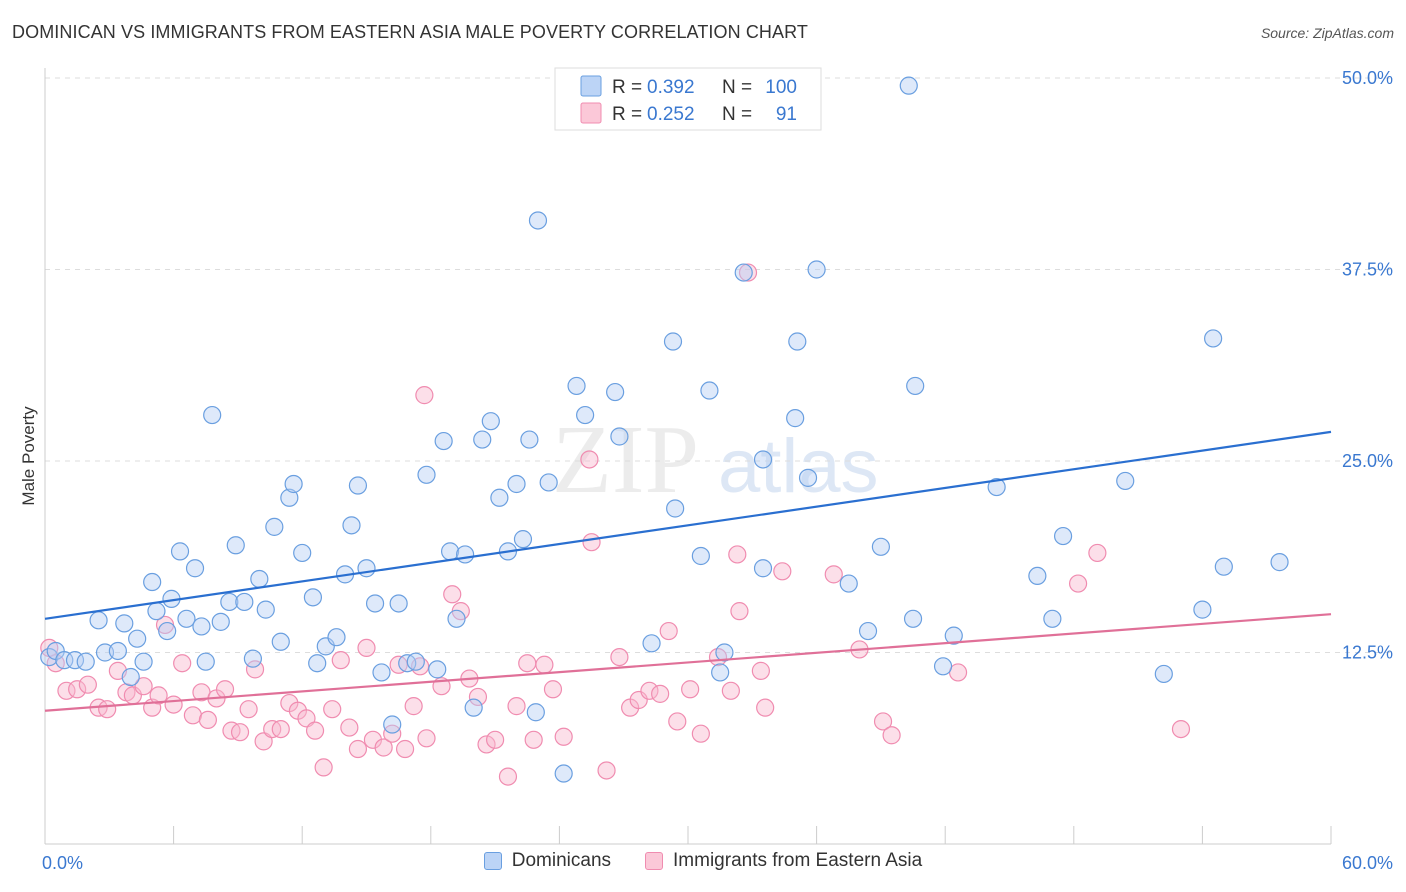  Describe the element at coordinates (798, 860) in the screenshot. I see `legend-label-eastern-asia: Immigrants from Eastern Asia` at that location.